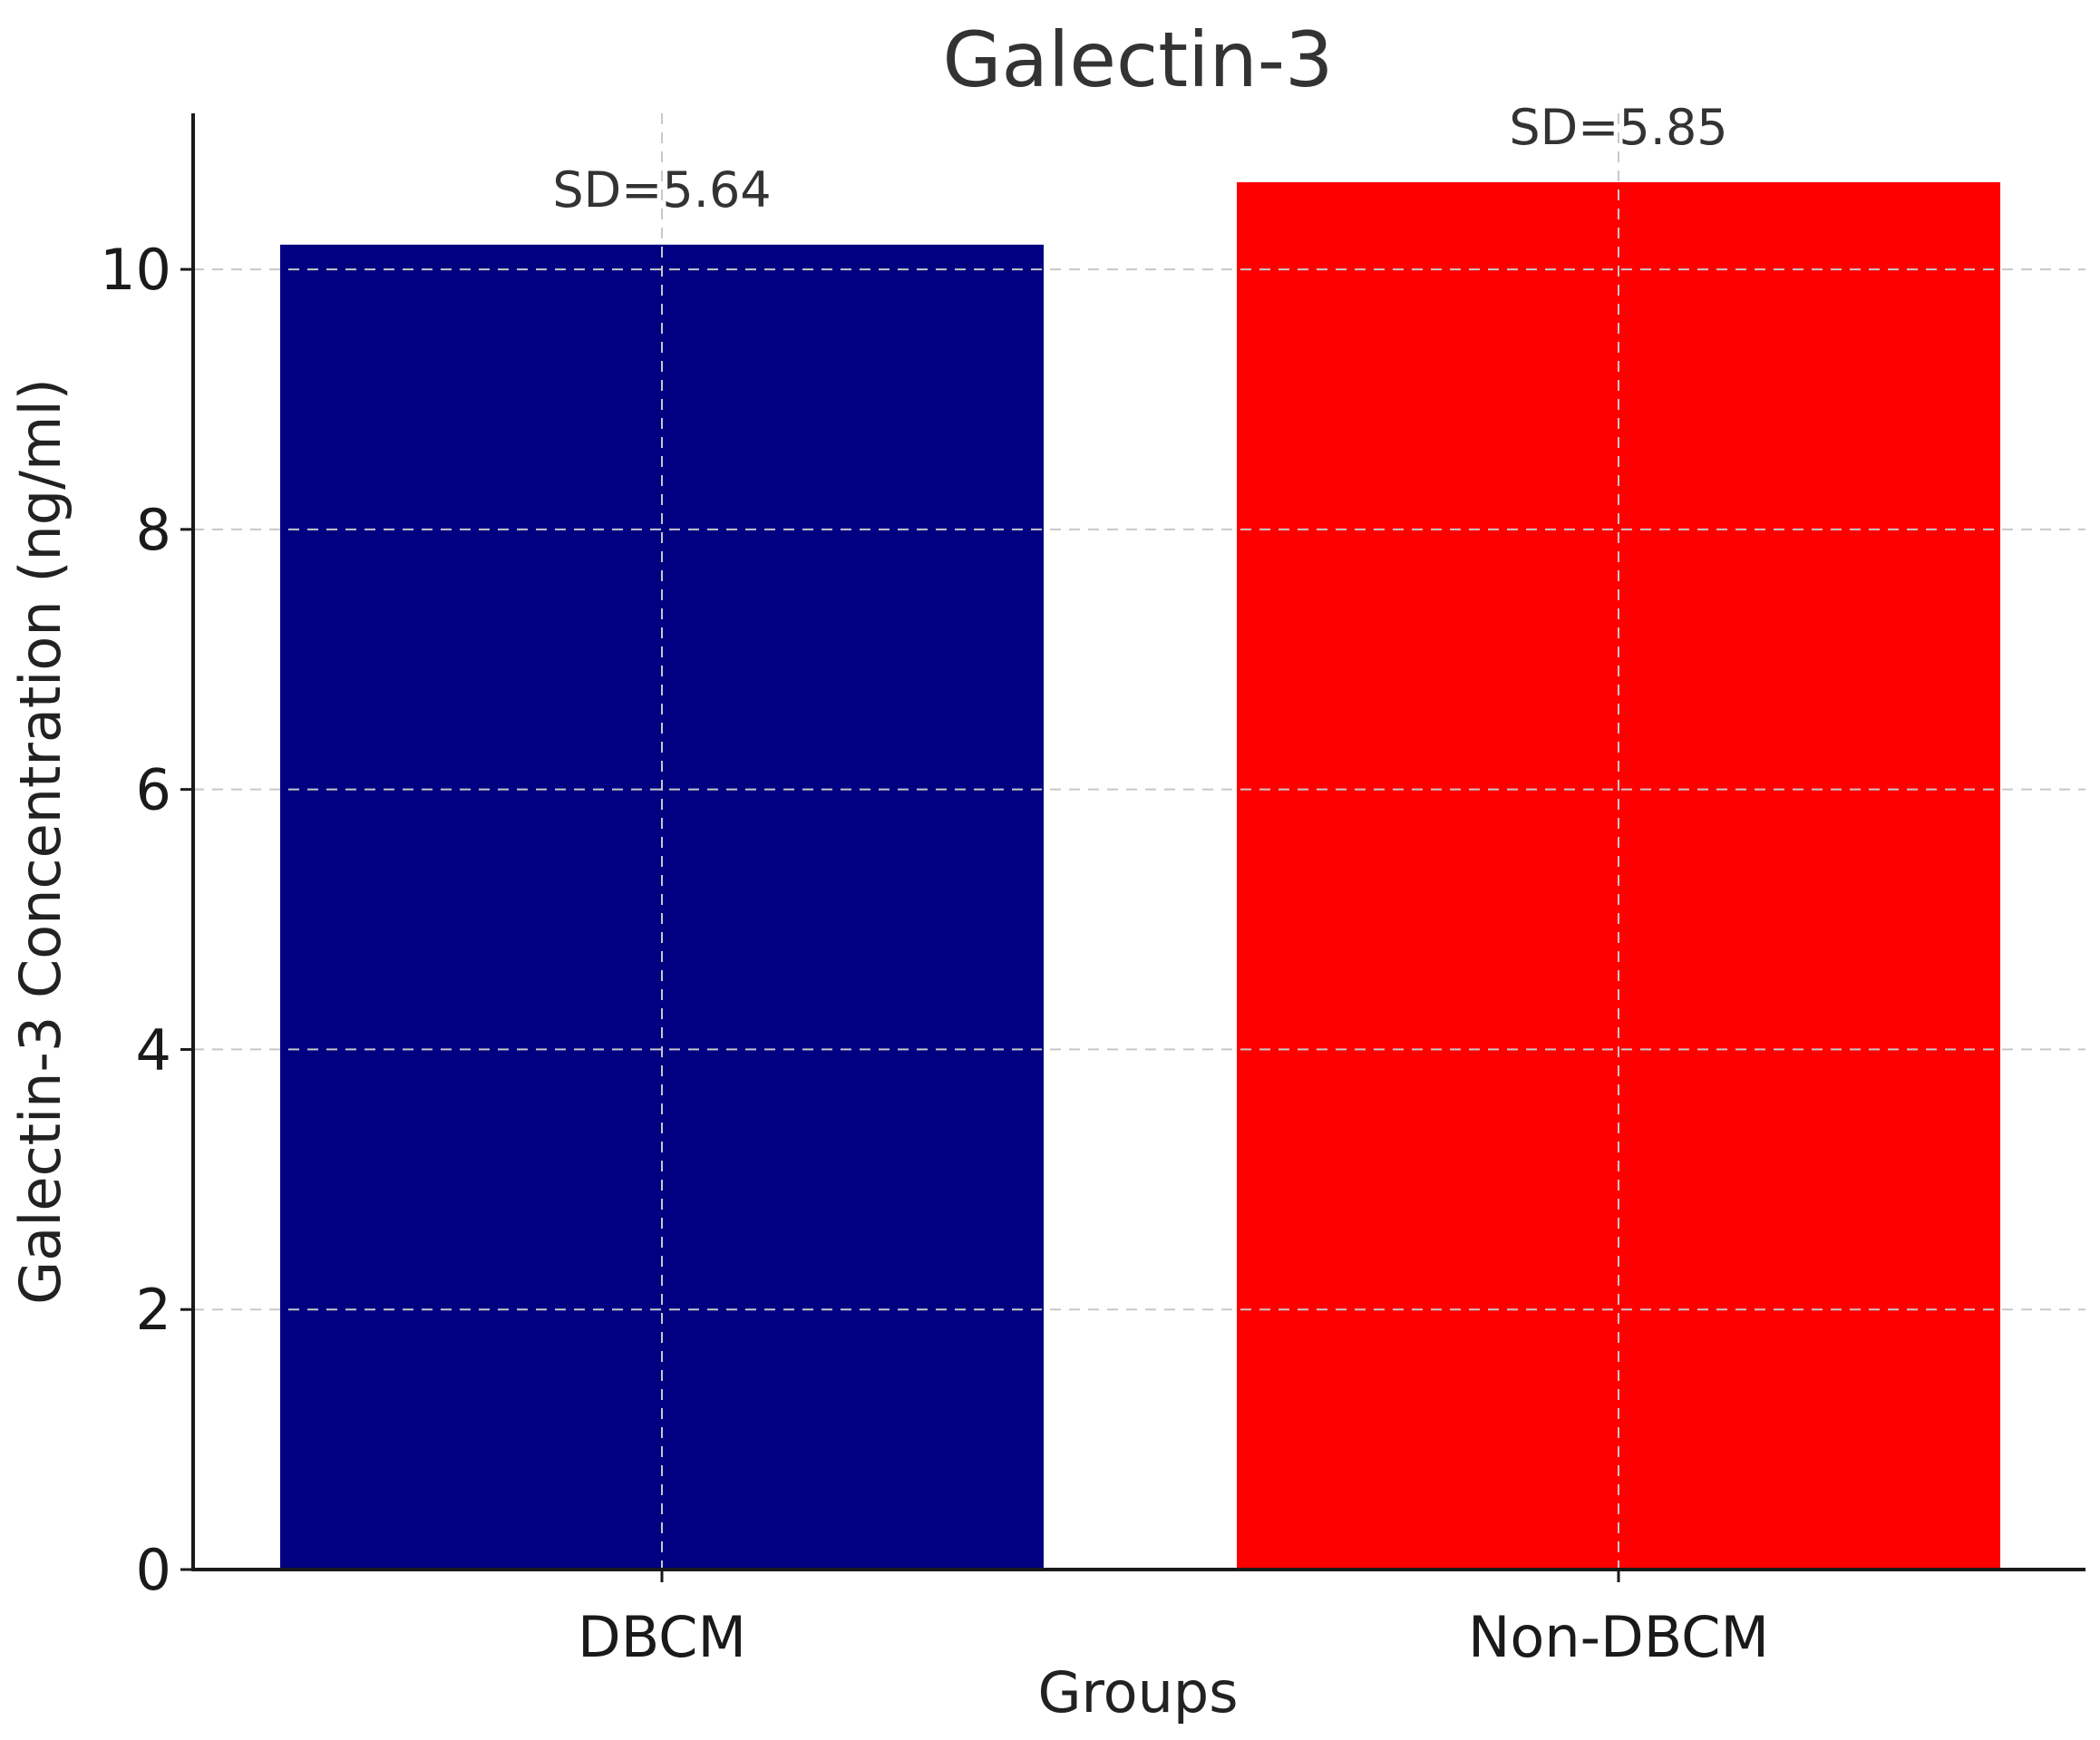 This screenshot has height=1740, width=2100. I want to click on x-axis-title: Groups, so click(1137, 1692).